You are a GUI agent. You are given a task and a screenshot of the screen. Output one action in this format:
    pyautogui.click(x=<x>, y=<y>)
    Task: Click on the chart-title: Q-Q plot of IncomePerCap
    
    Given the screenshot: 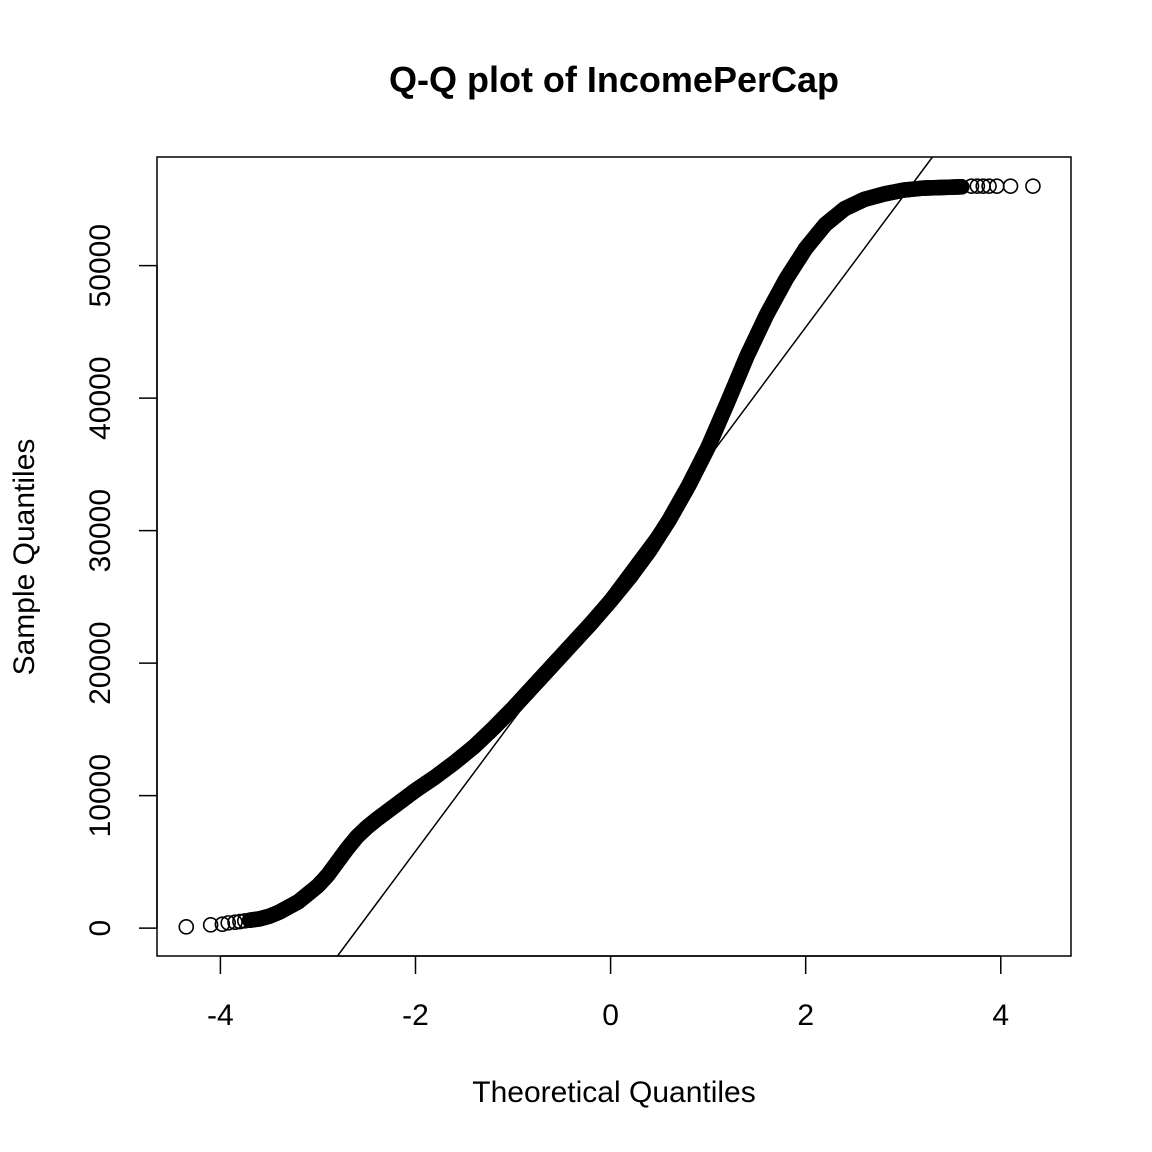 What is the action you would take?
    pyautogui.click(x=614, y=79)
    